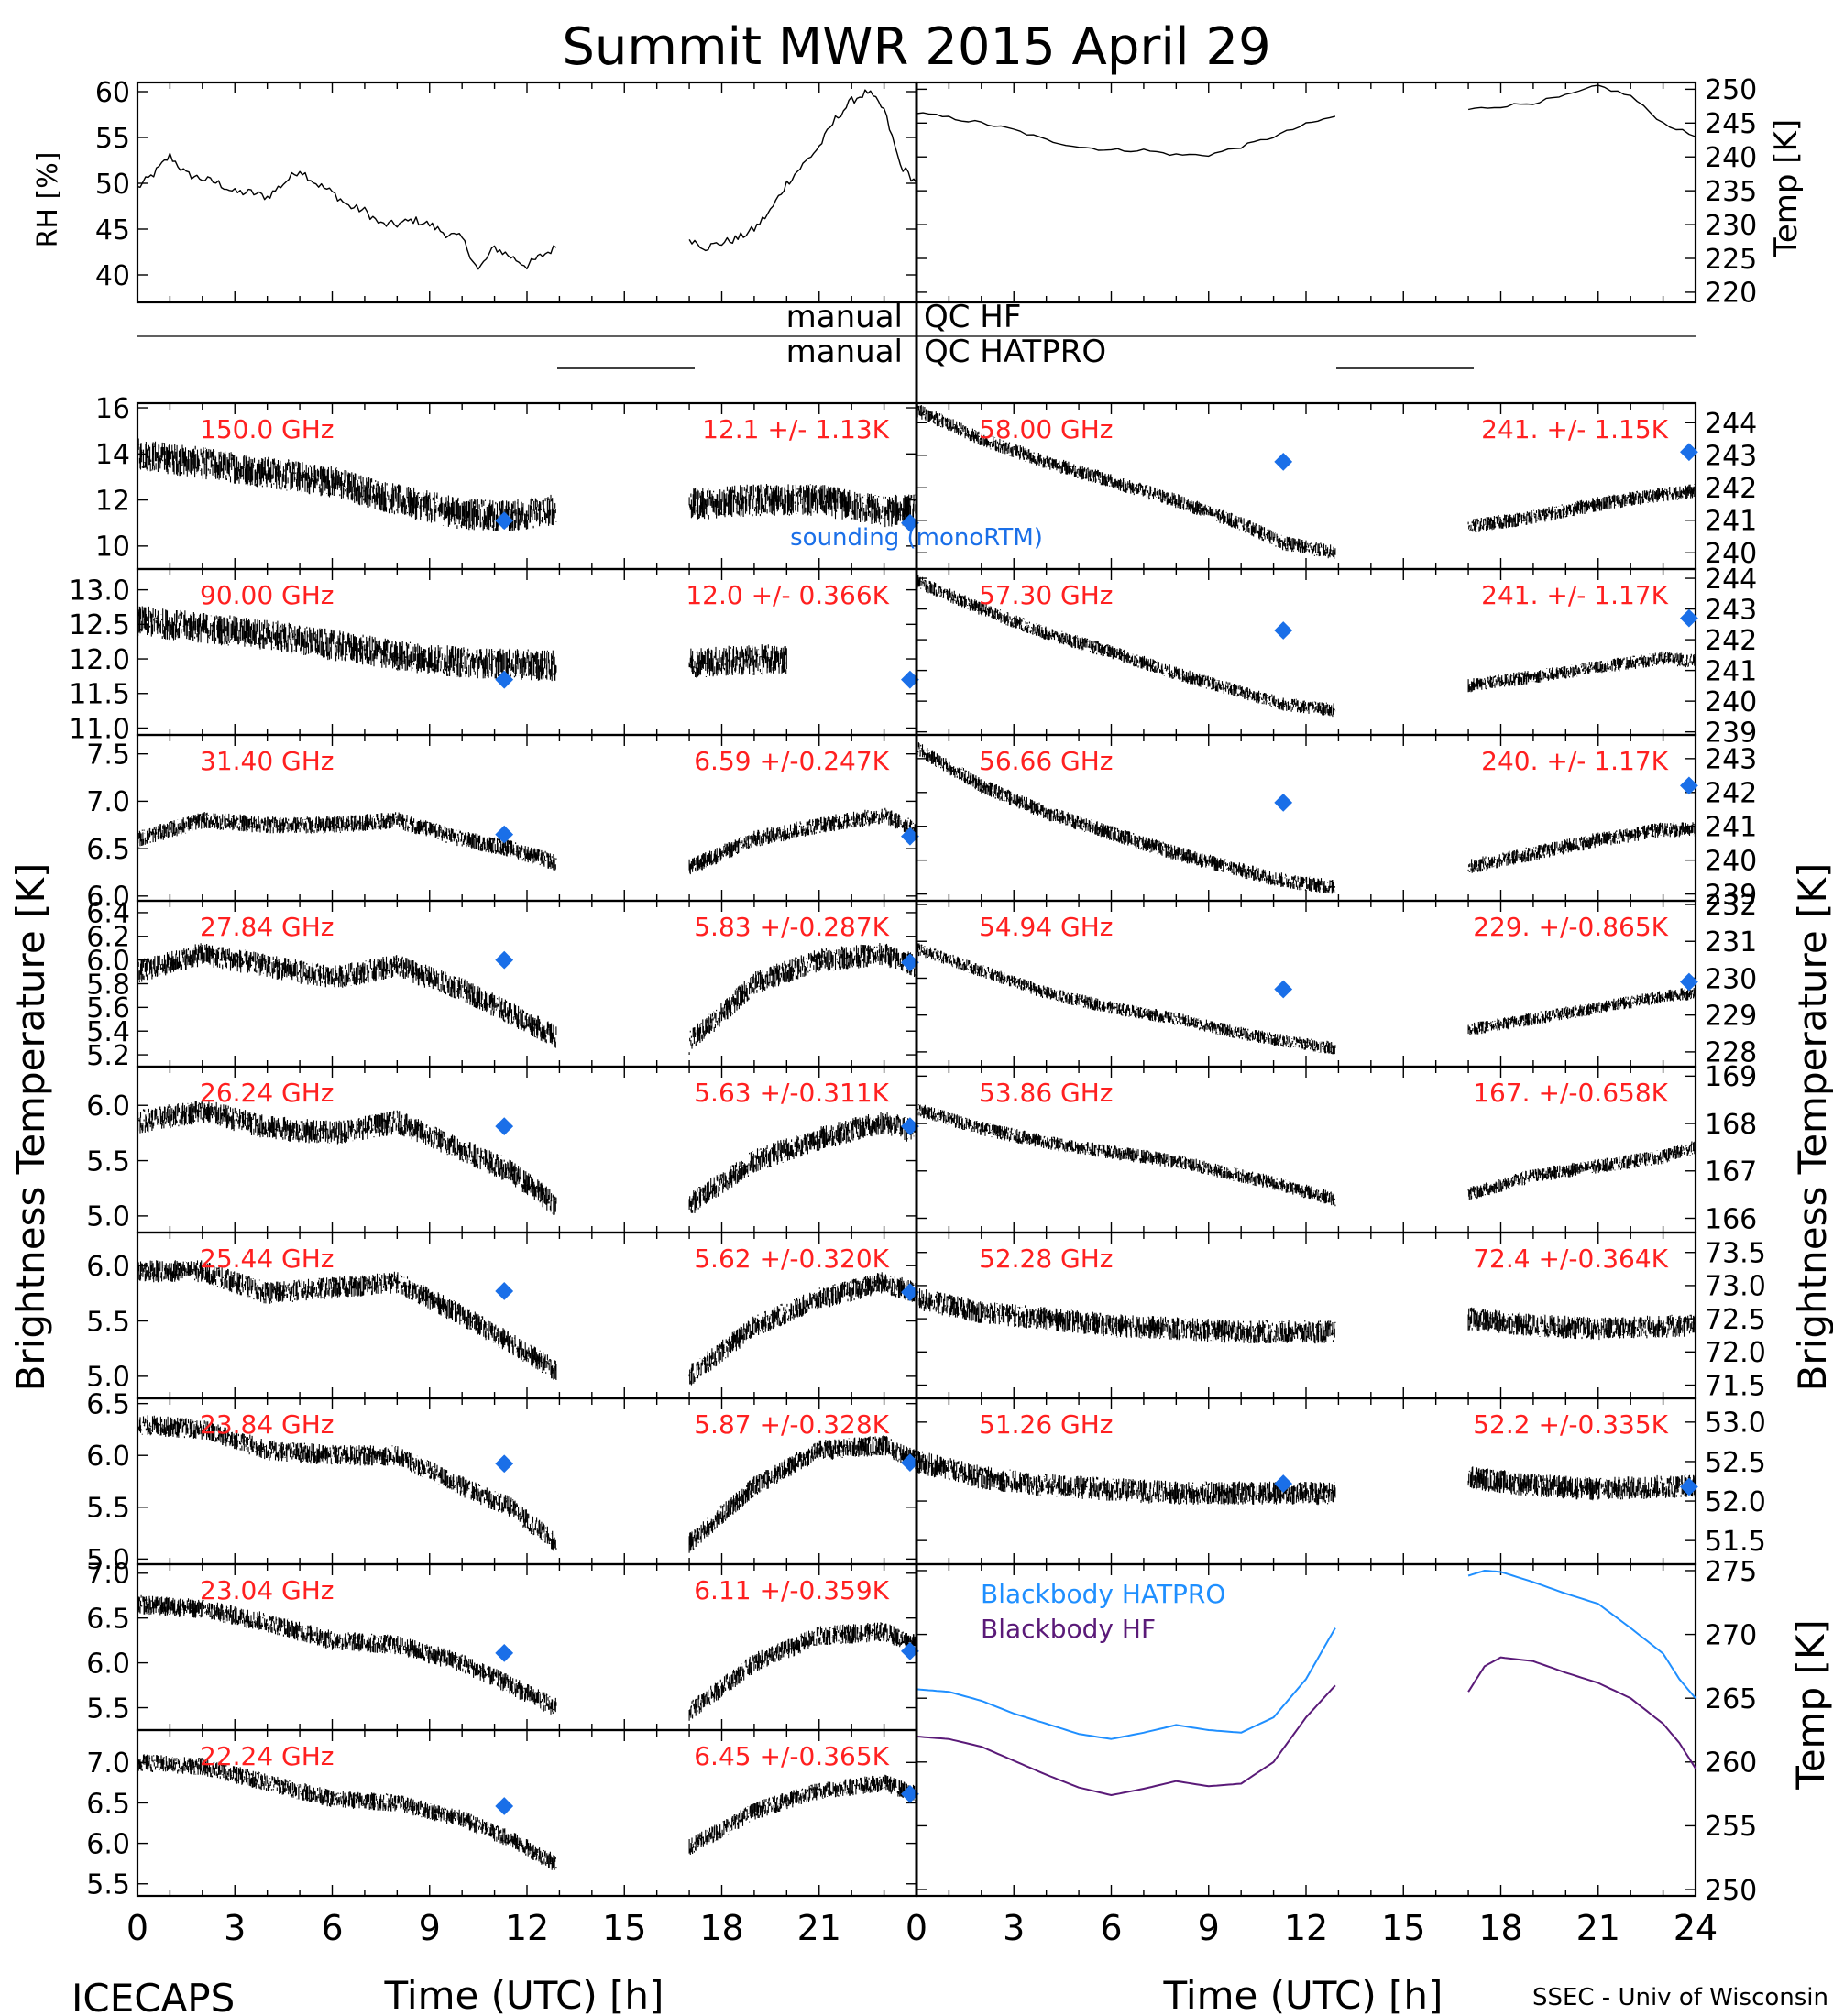 The height and width of the screenshot is (2016, 1833). I want to click on frequency-label: 22.24 GHz, so click(267, 1756).